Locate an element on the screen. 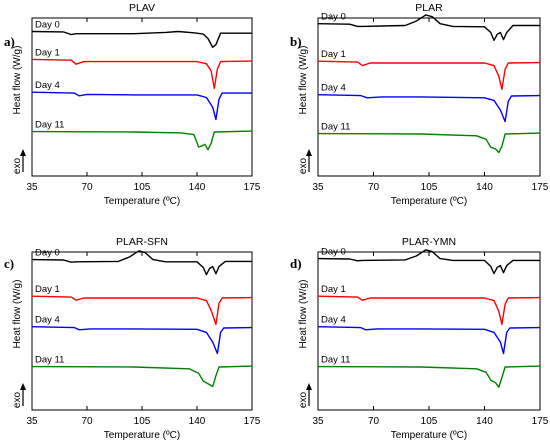  chart-title: PLAR-SFN is located at coordinates (142, 242).